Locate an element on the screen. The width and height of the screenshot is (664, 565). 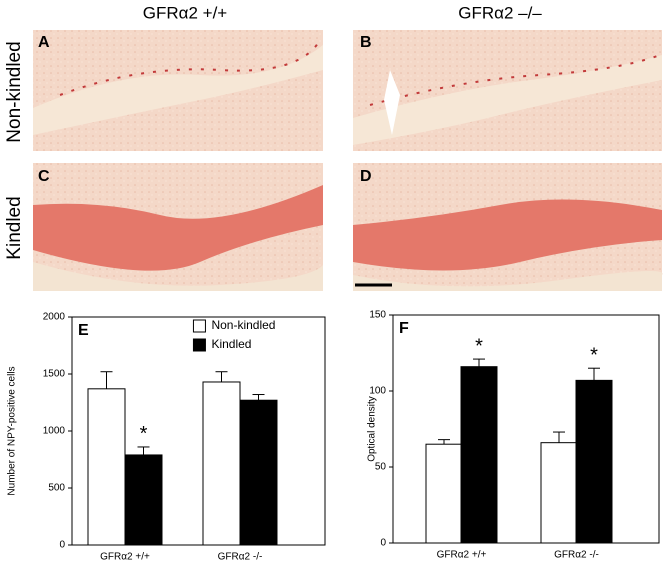
panel-letter: E is located at coordinates (83, 330).